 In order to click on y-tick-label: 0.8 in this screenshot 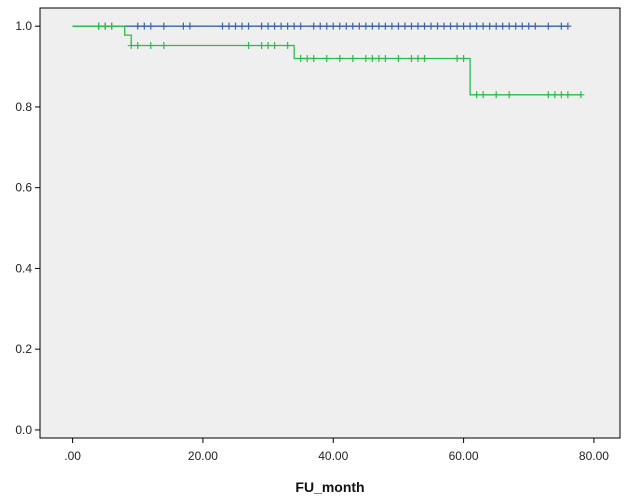, I will do `click(23, 107)`.